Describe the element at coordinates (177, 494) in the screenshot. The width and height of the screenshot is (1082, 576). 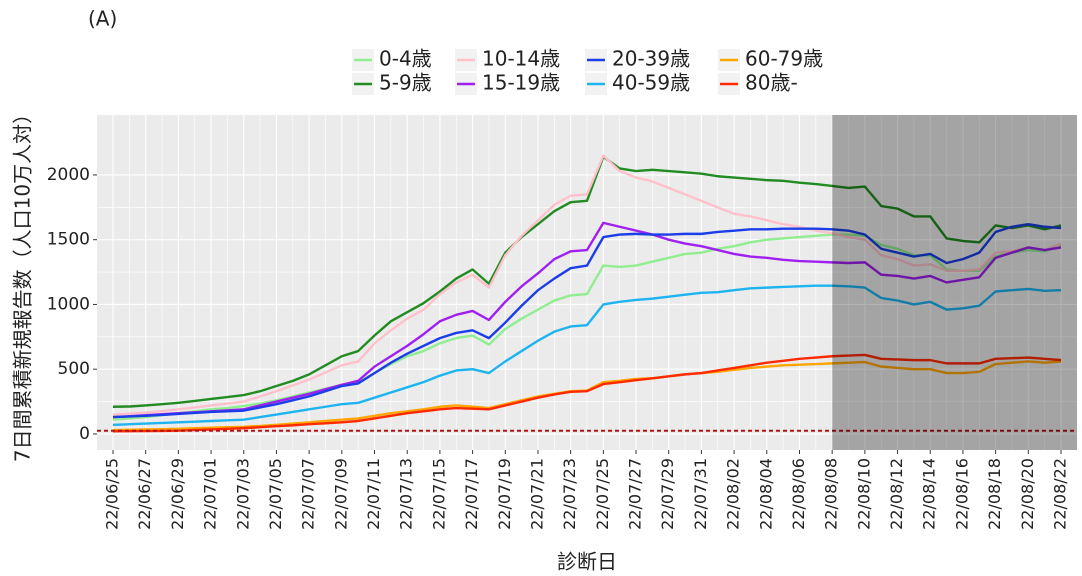
I see `x-tick-label: 22/06/29` at that location.